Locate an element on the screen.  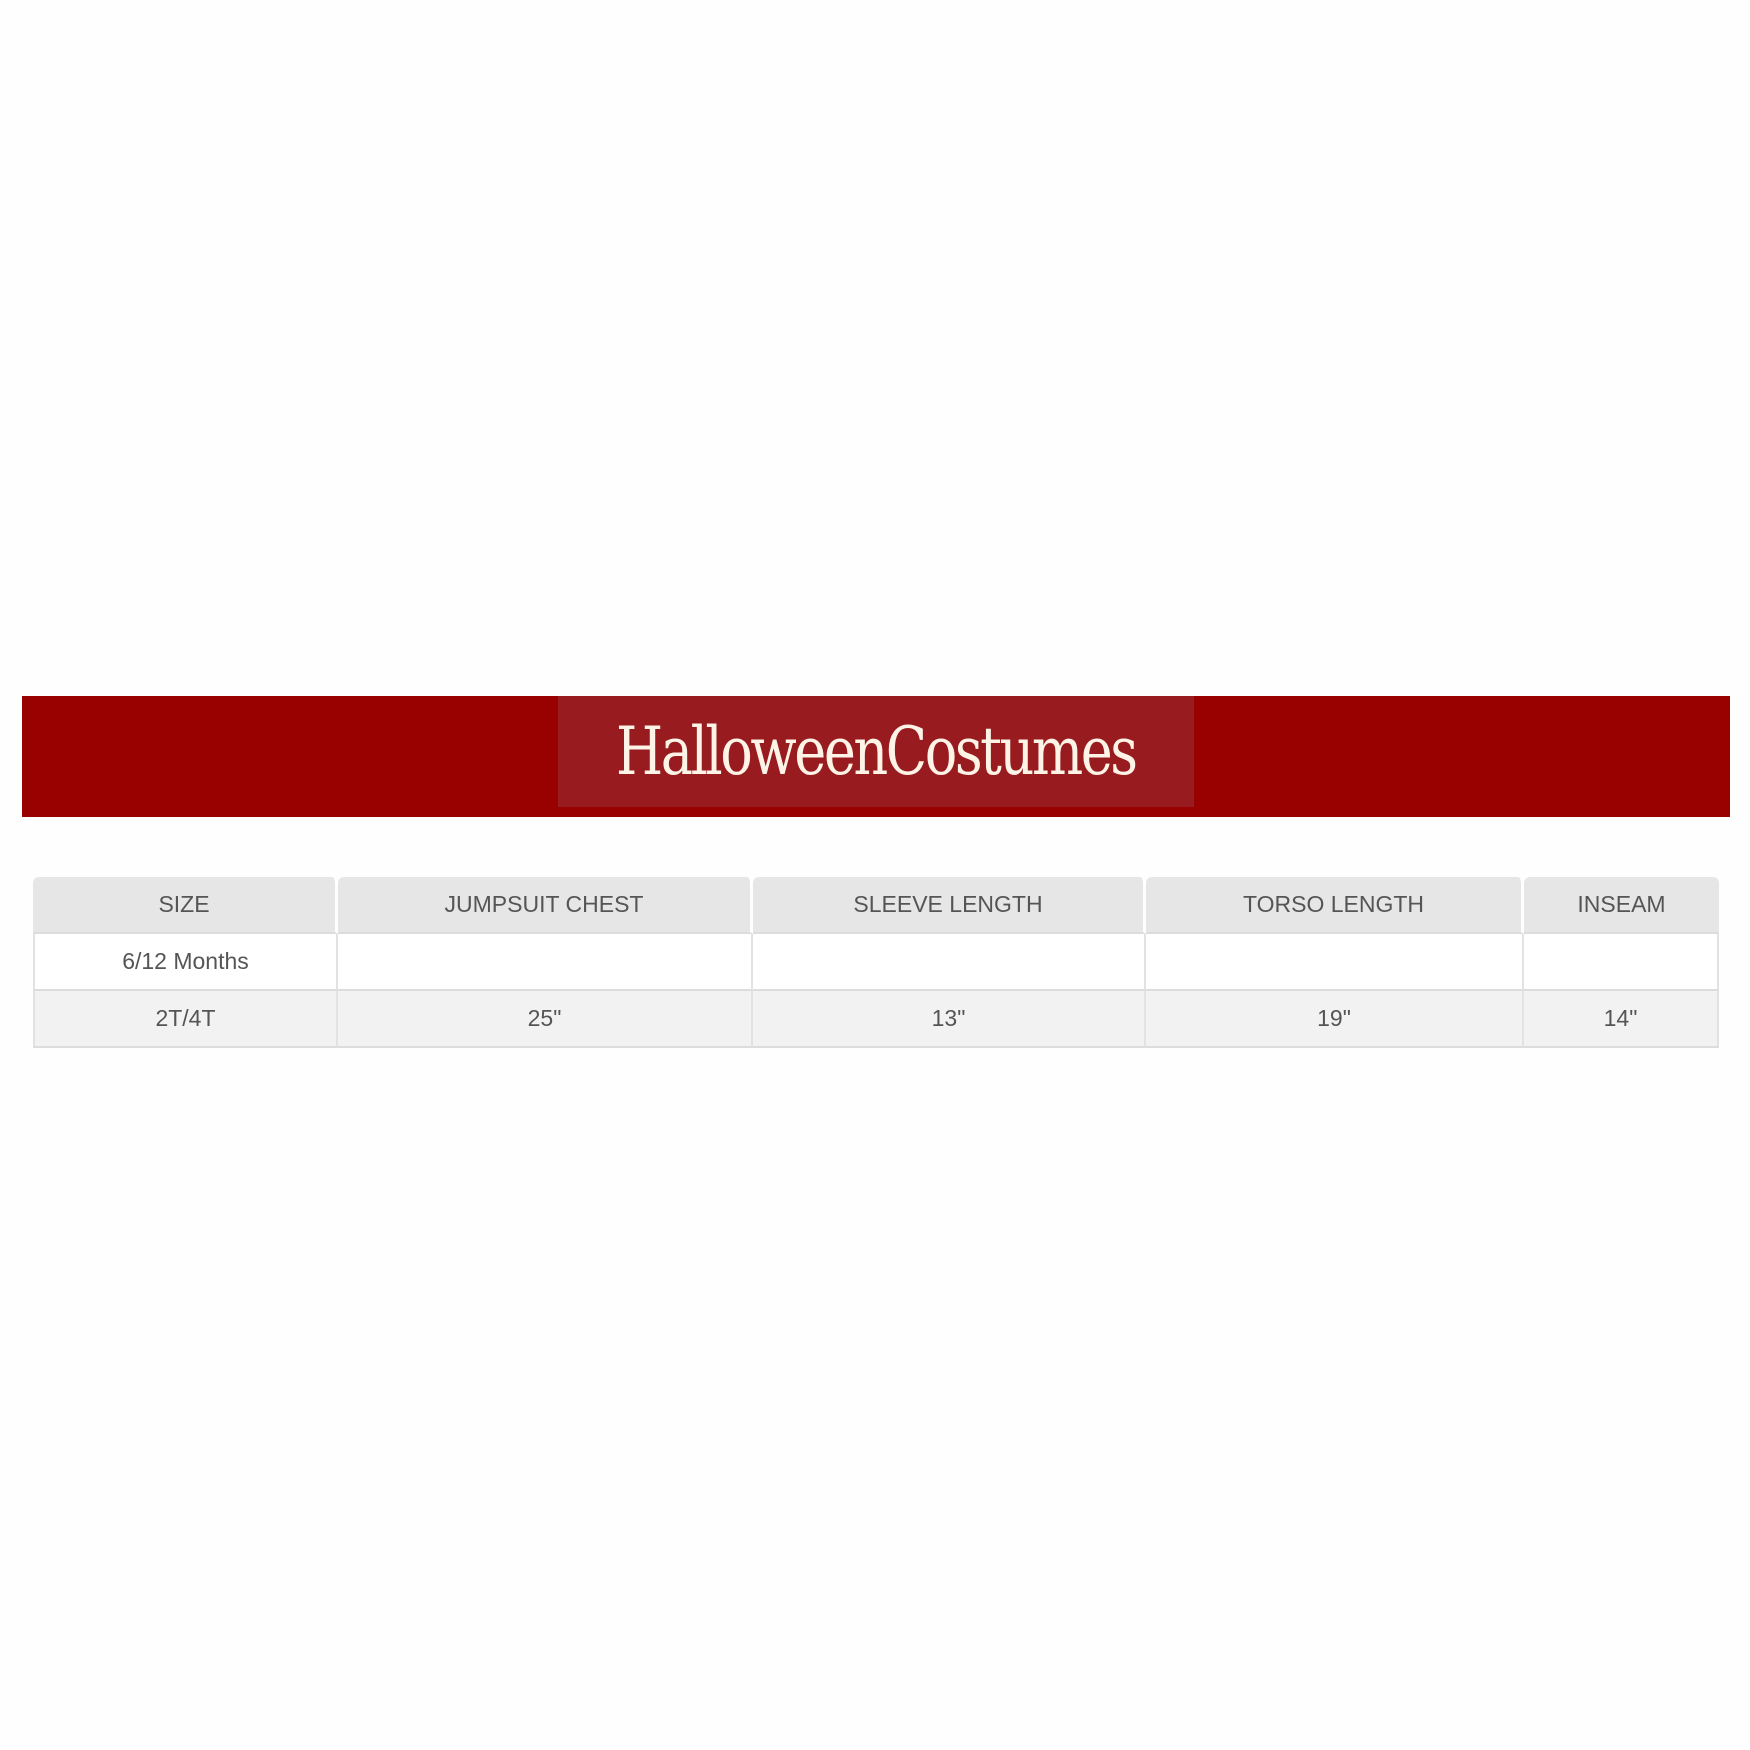
header-jumpsuit-chest: JUMPSUIT CHEST is located at coordinates (545, 905).